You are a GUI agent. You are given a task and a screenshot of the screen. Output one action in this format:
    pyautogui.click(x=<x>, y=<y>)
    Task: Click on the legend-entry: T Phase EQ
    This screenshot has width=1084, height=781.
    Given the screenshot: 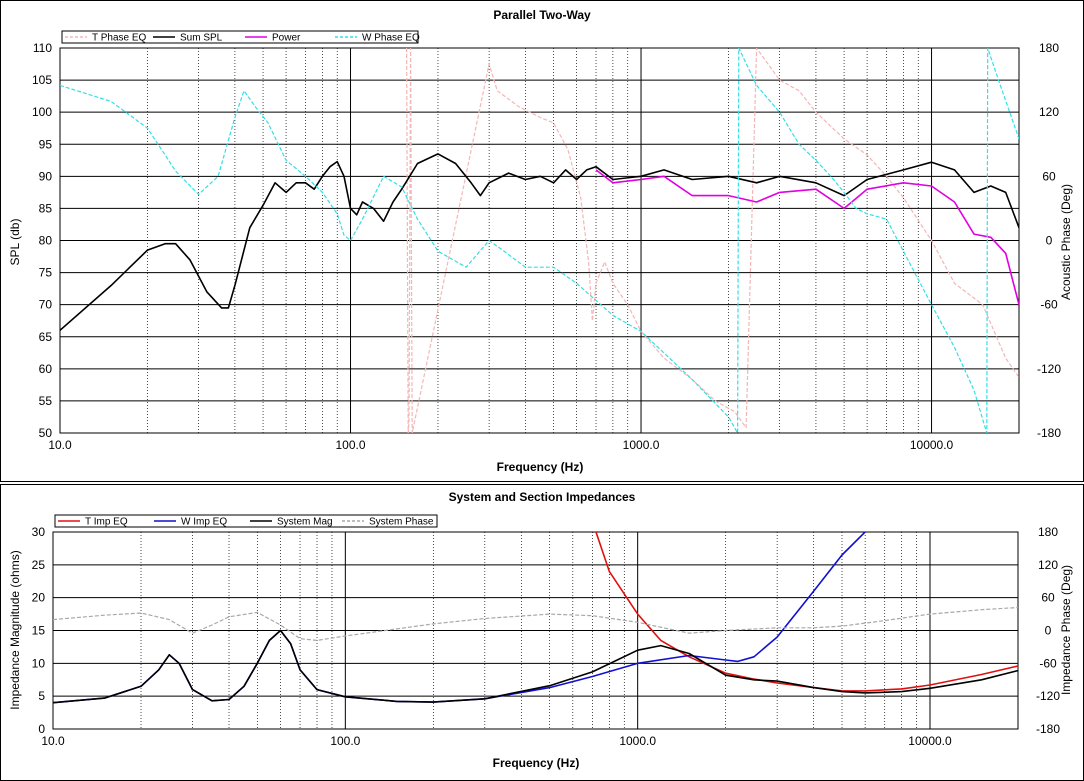 What is the action you would take?
    pyautogui.click(x=119, y=38)
    